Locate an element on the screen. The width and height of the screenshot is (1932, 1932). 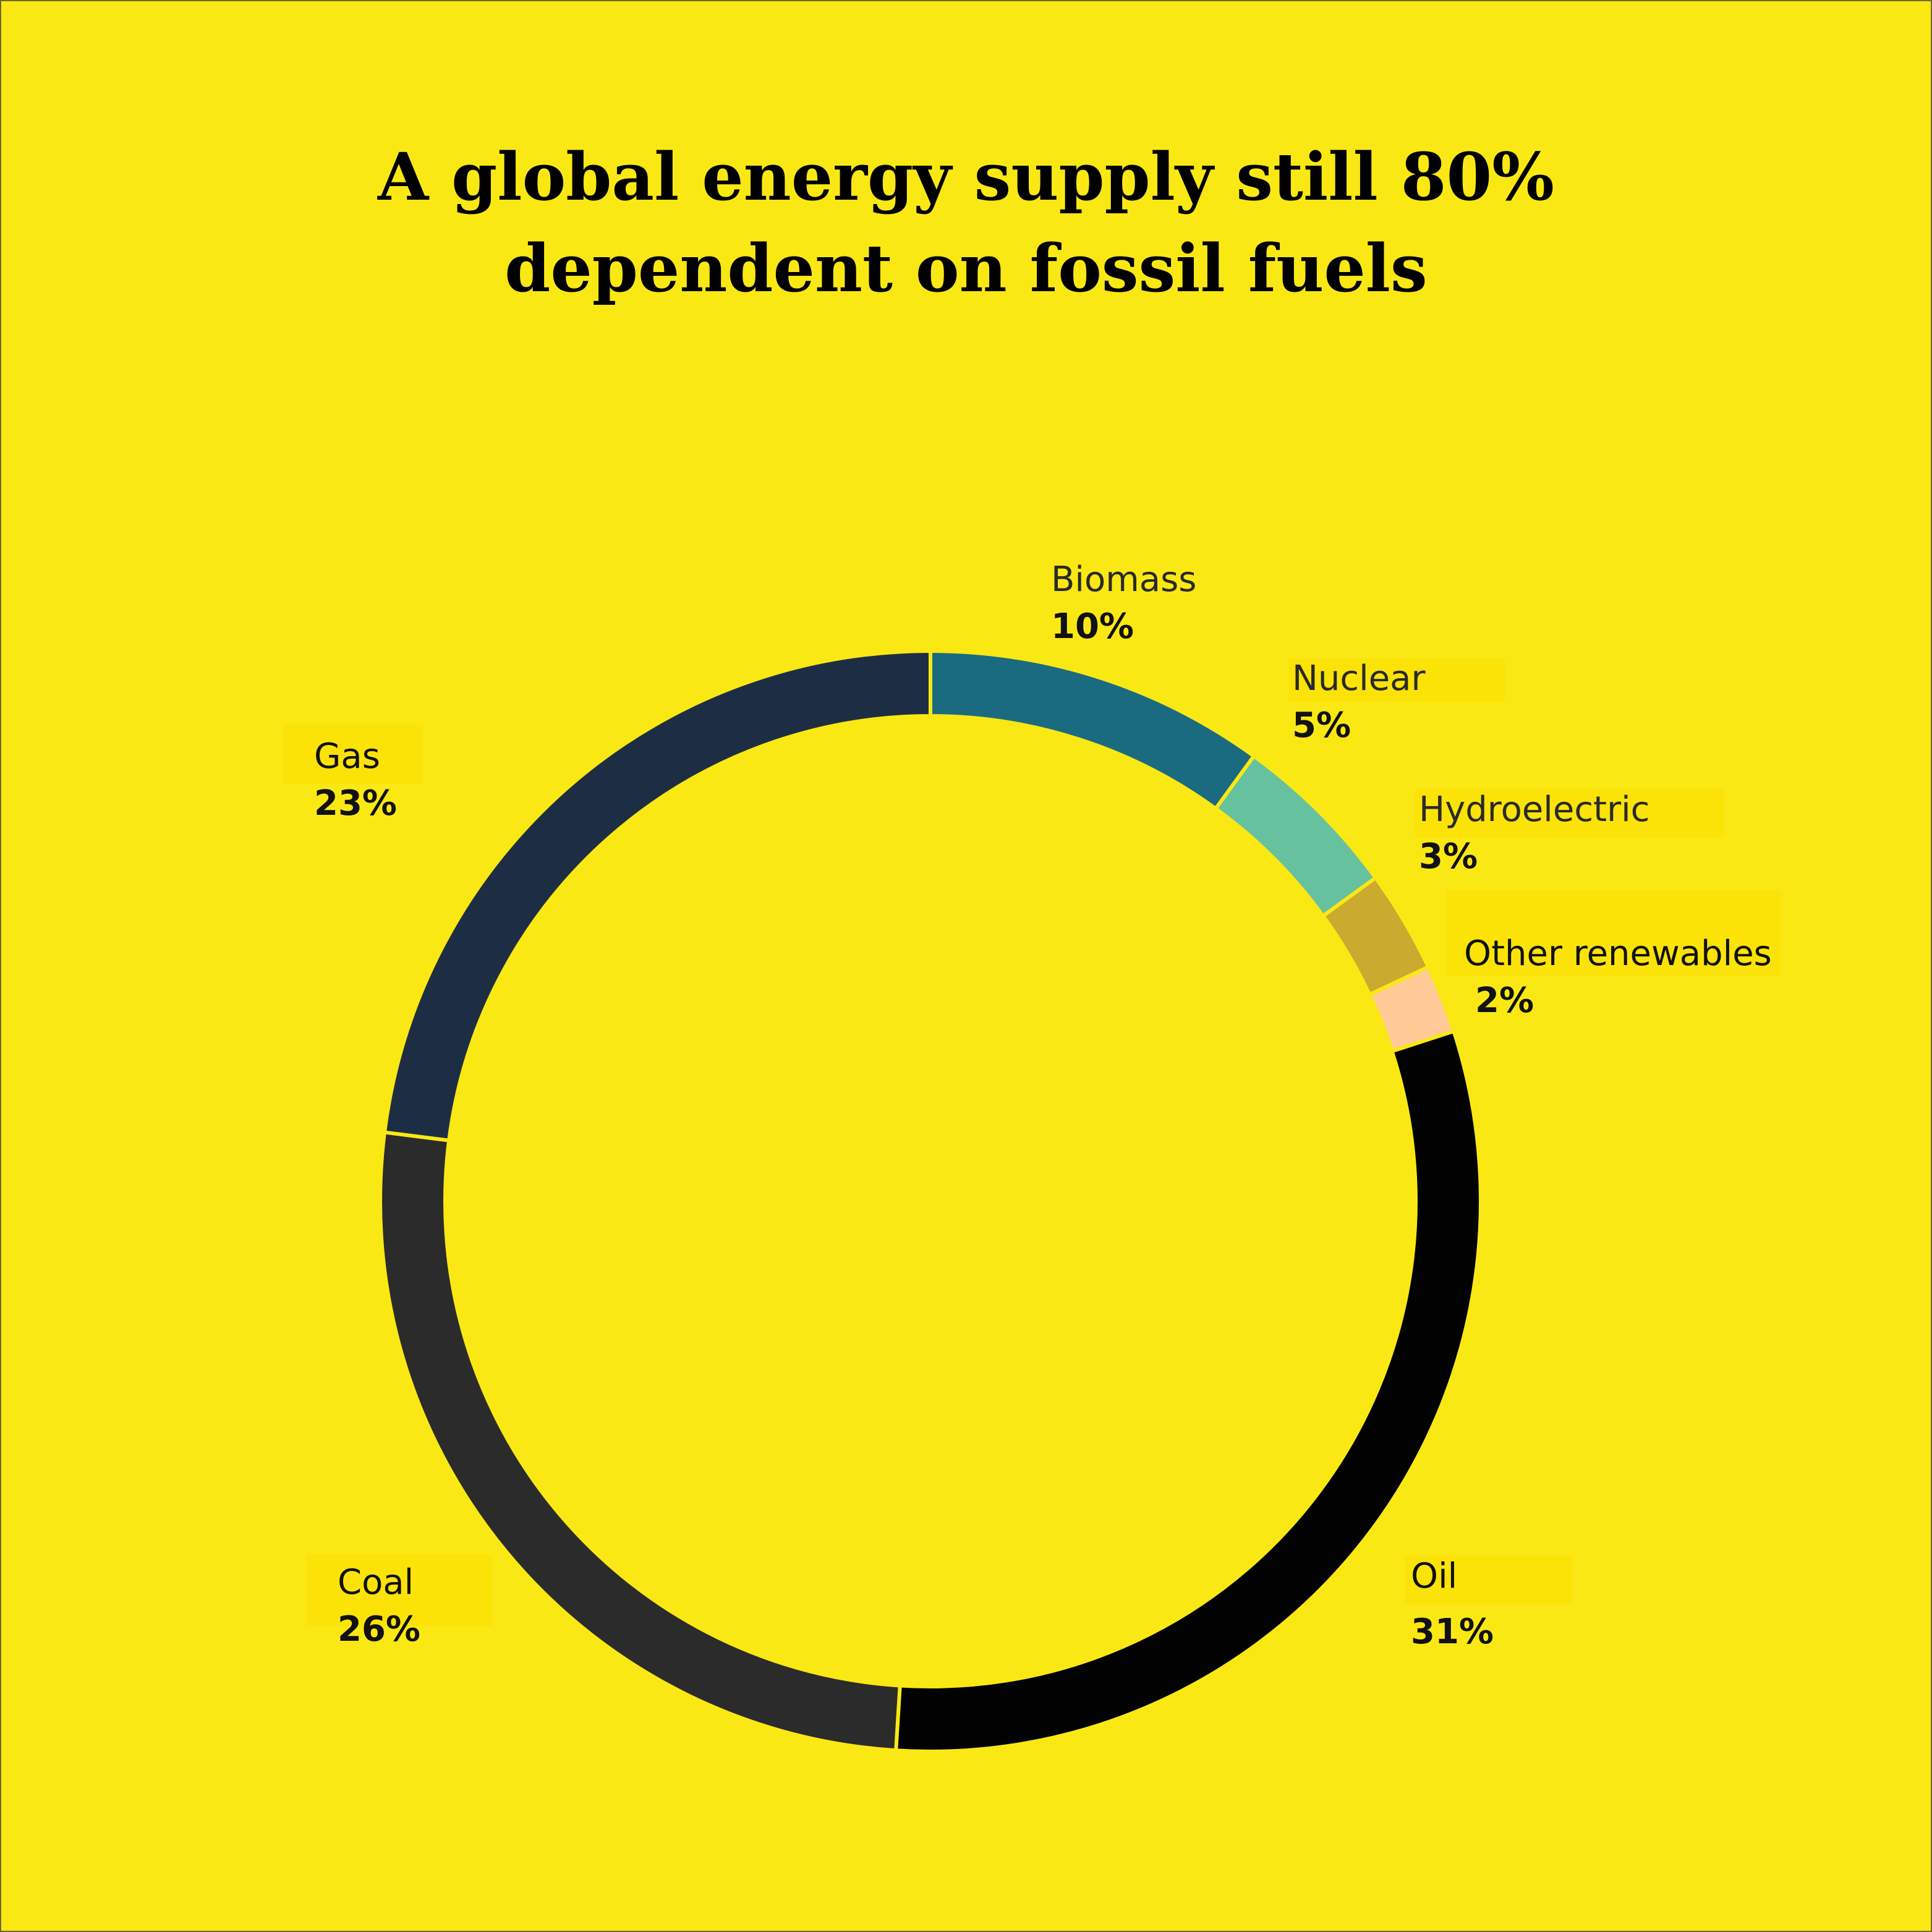
label-other-renewables: Other renewables 2% is located at coordinates (1614, 957).